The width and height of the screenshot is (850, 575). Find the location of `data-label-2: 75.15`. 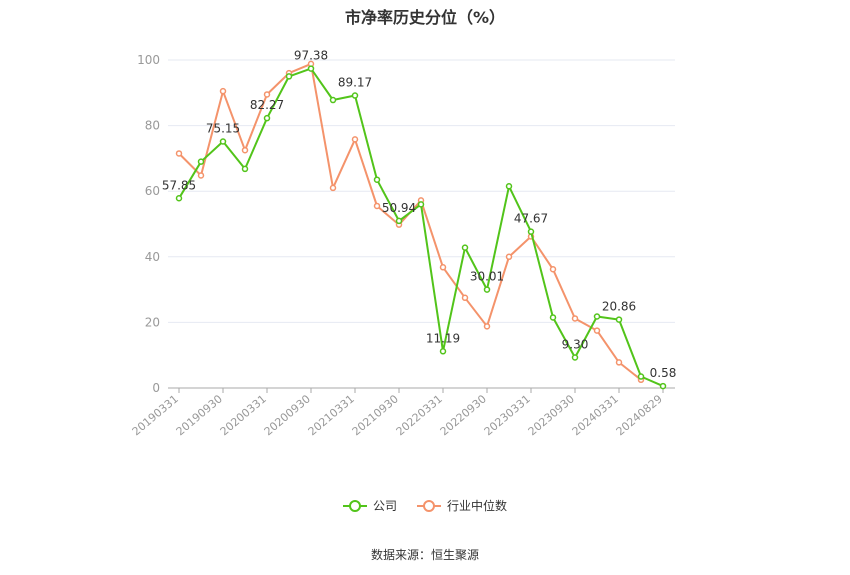

data-label-2: 75.15 is located at coordinates (223, 129).